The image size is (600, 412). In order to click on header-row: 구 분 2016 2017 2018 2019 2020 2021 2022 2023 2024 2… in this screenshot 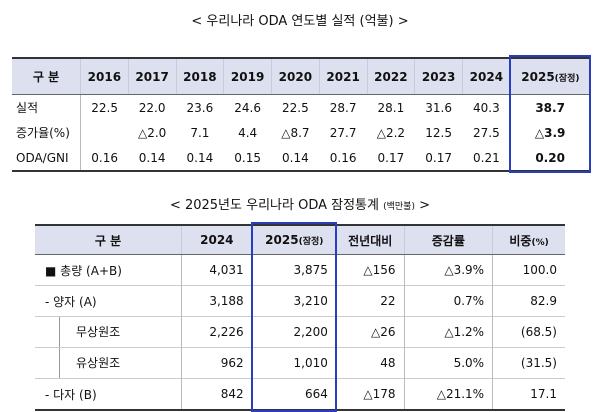, I will do `click(301, 76)`.